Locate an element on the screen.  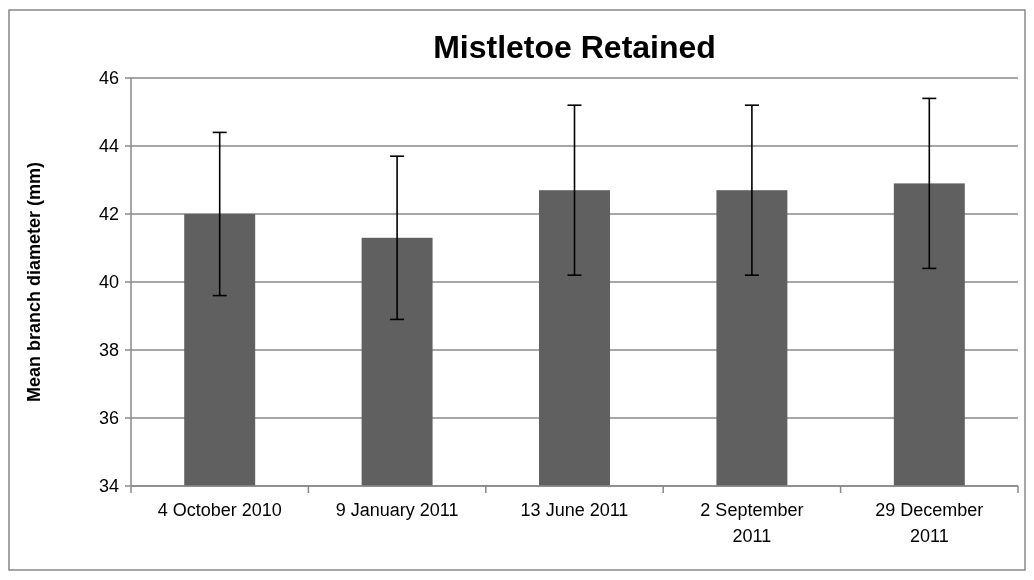
y-tick-label: 44 is located at coordinates (108, 146).